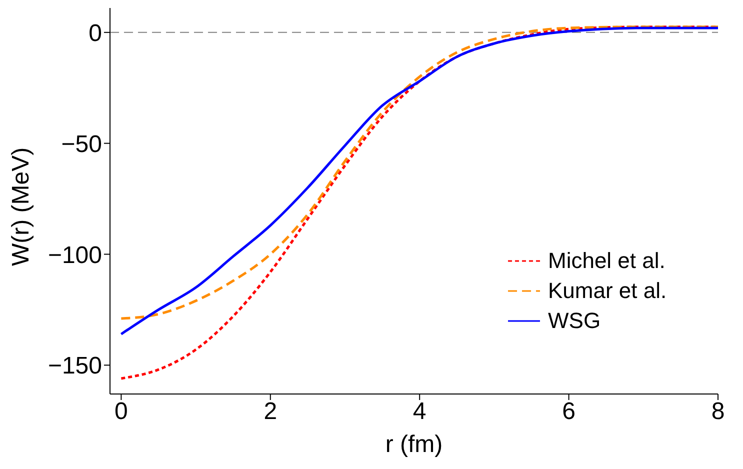  What do you see at coordinates (81, 144) in the screenshot?
I see `y-tick-label: −50` at bounding box center [81, 144].